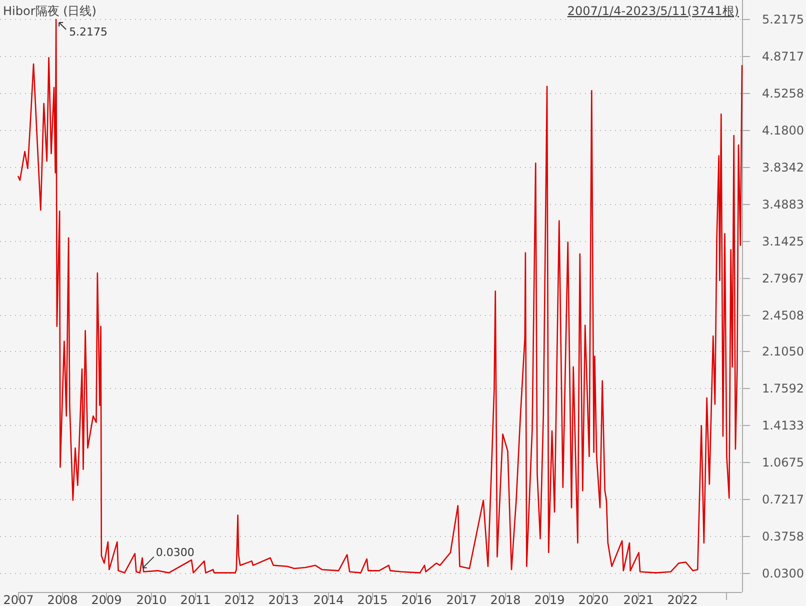  I want to click on annotation: 0.0300, so click(175, 552).